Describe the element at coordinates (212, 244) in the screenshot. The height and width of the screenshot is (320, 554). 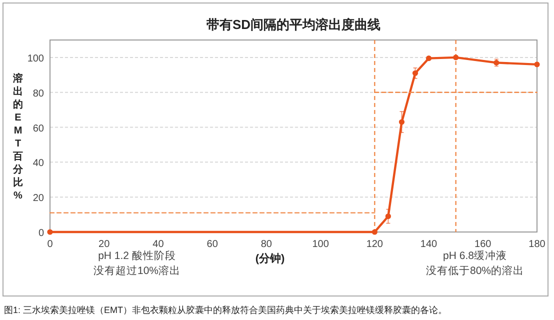
I see `x-tick-label: 60` at that location.